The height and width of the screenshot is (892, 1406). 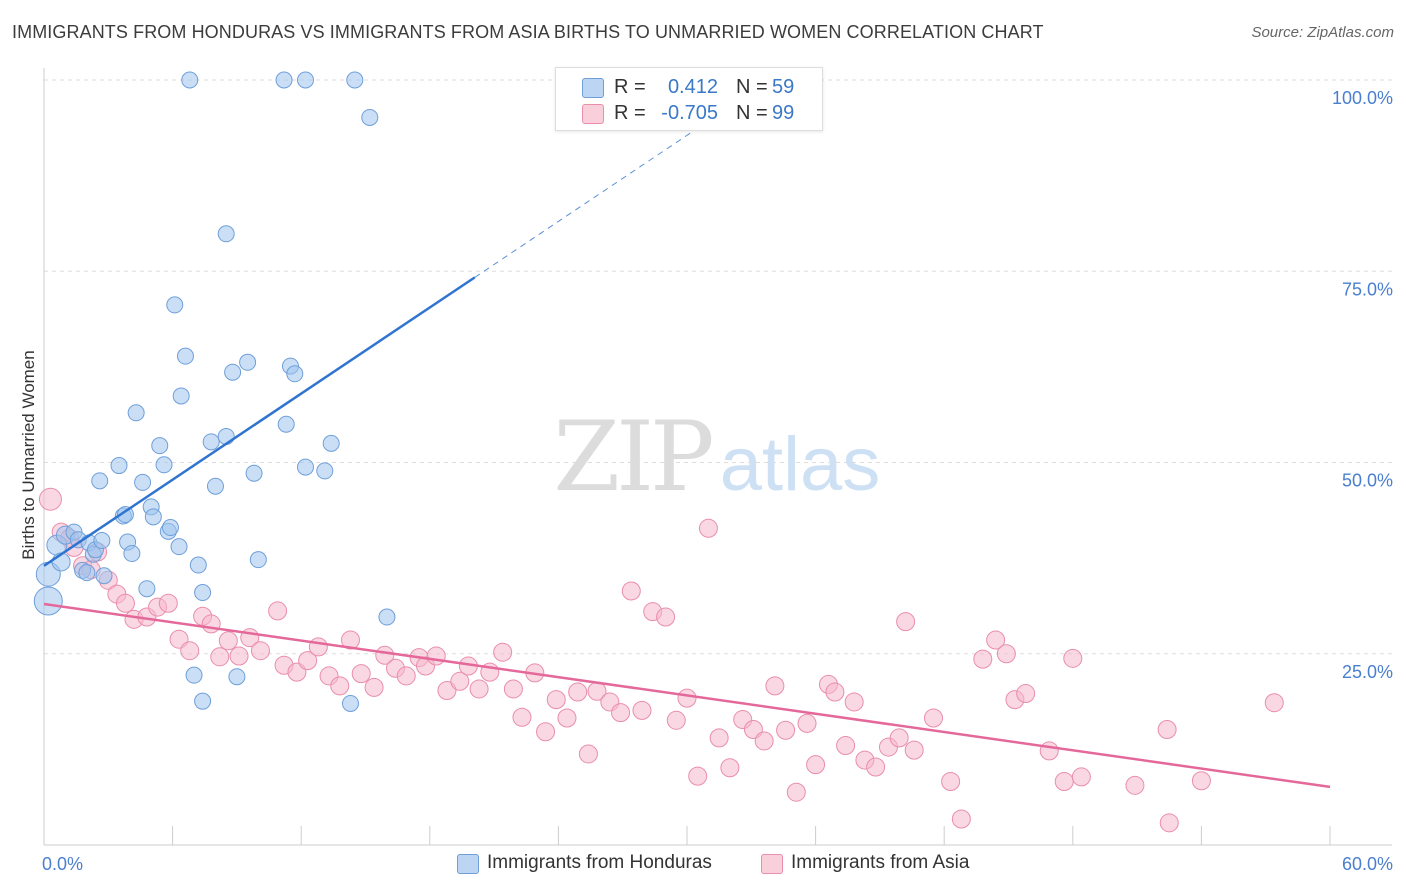 What do you see at coordinates (1367, 289) in the screenshot?
I see `y-tick-label: 75.0%` at bounding box center [1367, 289].